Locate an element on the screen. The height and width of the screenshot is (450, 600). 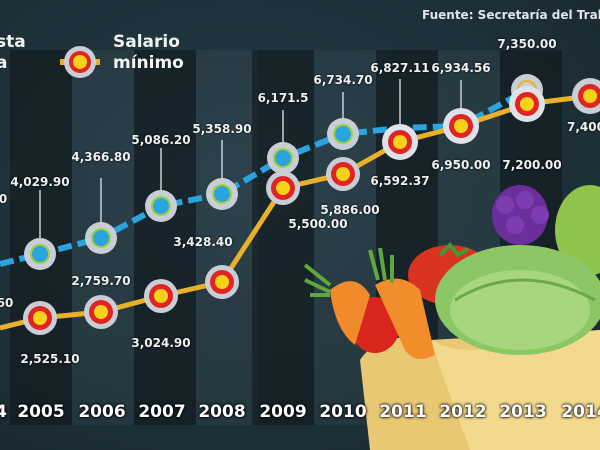
year-label-2007: 2007 is located at coordinates (162, 412).